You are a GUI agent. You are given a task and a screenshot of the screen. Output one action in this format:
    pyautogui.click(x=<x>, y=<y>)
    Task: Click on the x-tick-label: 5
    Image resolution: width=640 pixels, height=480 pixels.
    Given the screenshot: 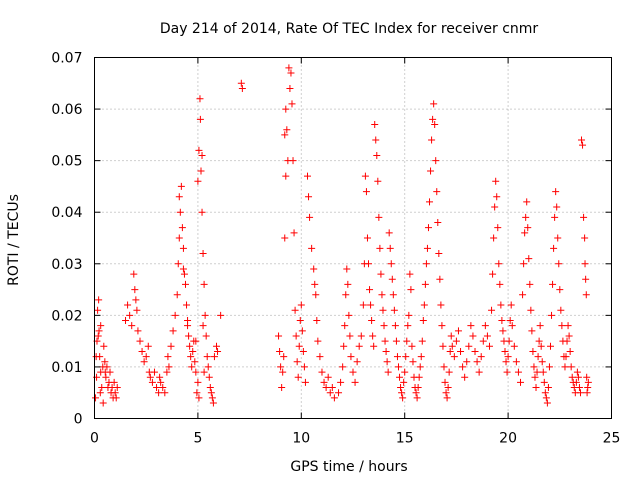 What is the action you would take?
    pyautogui.click(x=197, y=439)
    